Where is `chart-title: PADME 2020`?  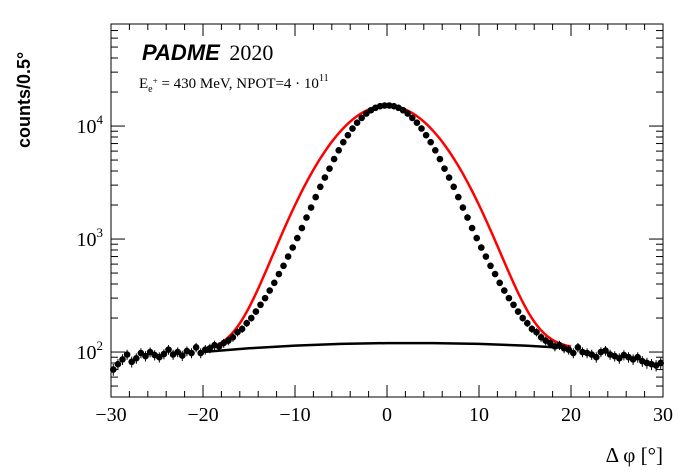 chart-title: PADME 2020 is located at coordinates (207, 52).